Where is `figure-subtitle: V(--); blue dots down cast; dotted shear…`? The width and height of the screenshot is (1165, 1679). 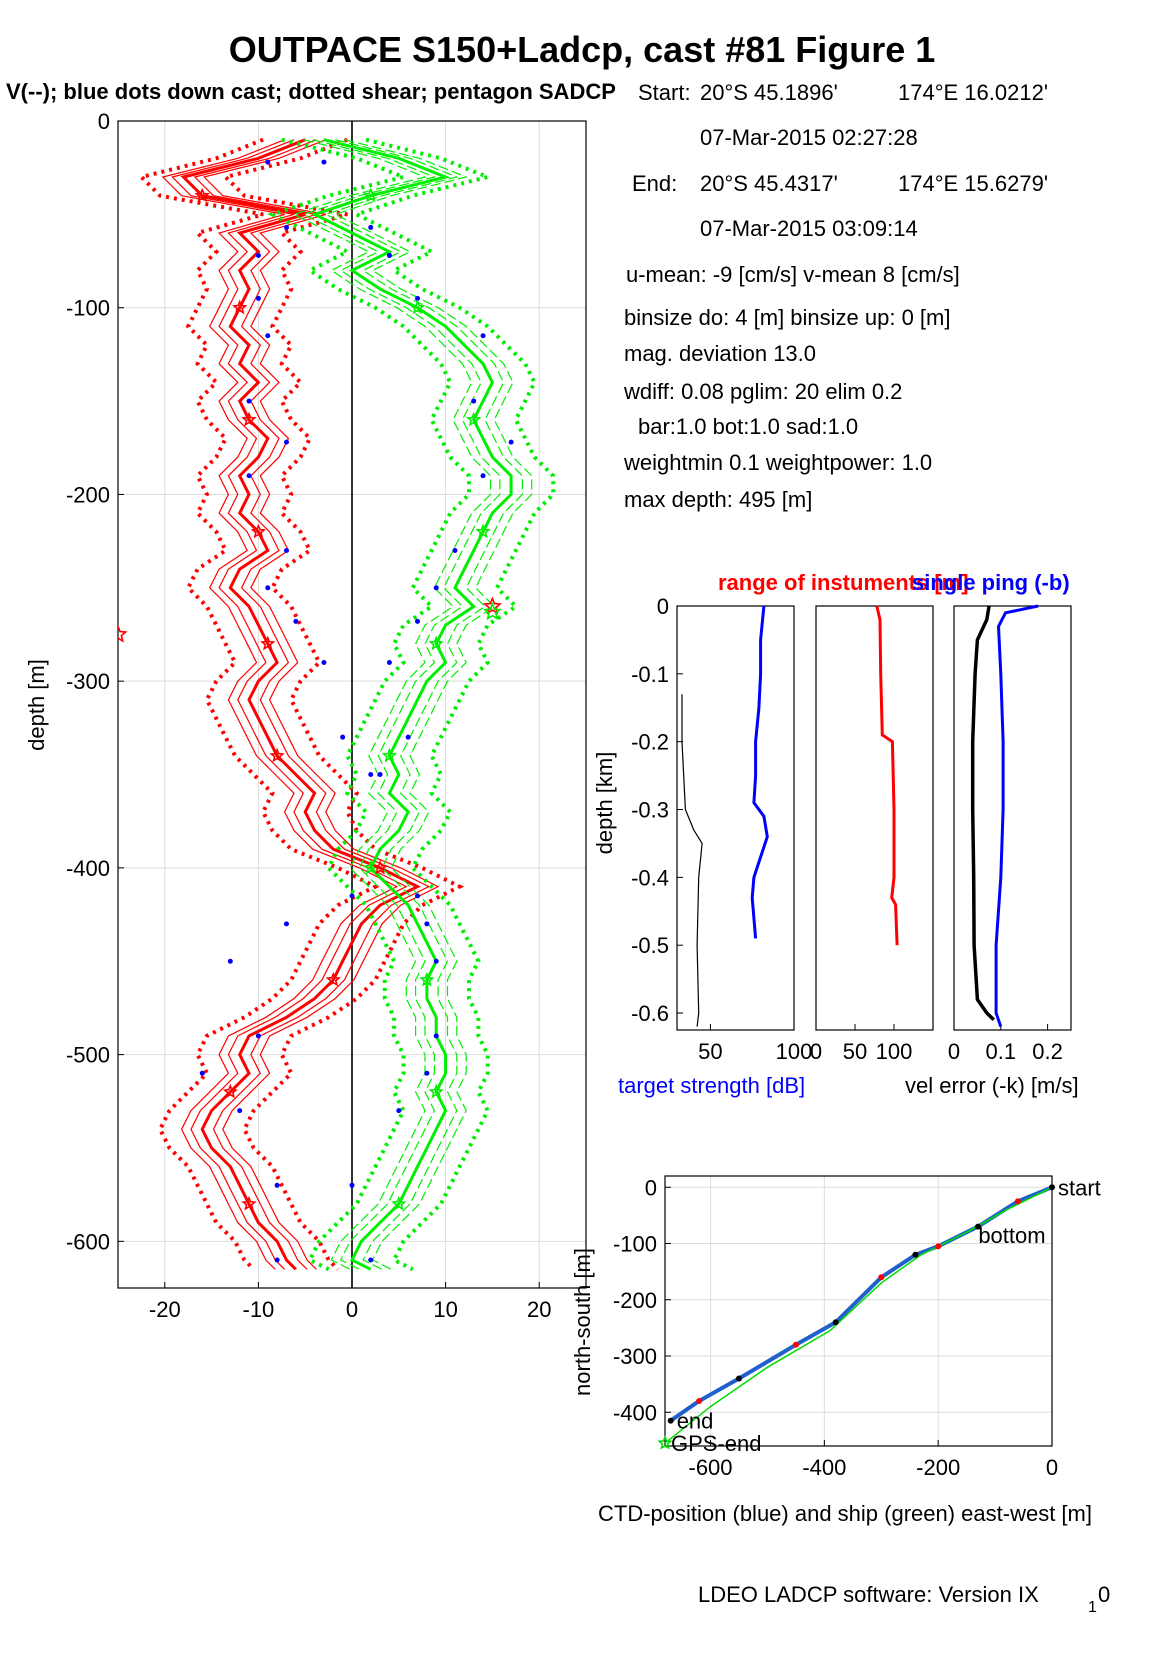 figure-subtitle: V(--); blue dots down cast; dotted shear… is located at coordinates (311, 91).